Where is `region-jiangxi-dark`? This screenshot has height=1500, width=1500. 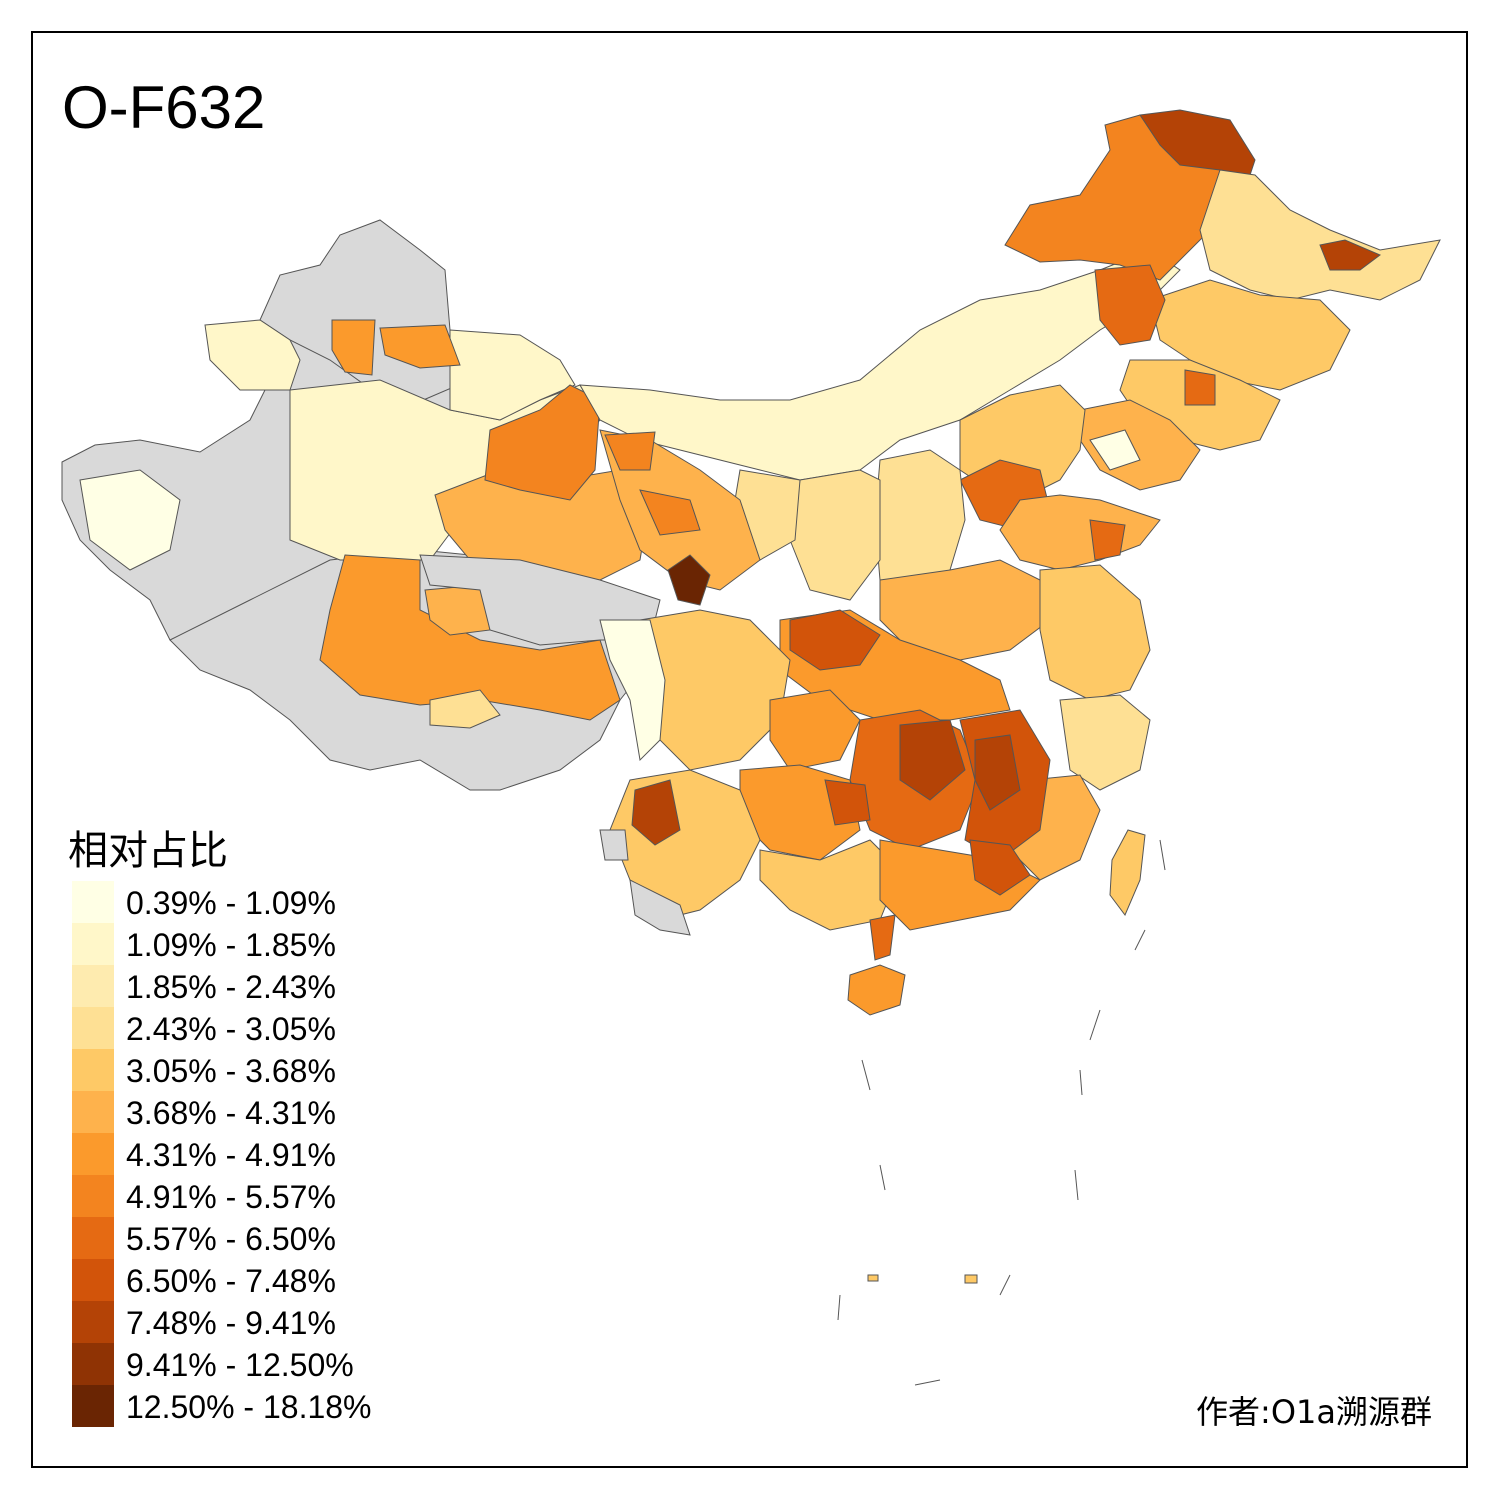
region-jiangxi-dark is located at coordinates (997, 772).